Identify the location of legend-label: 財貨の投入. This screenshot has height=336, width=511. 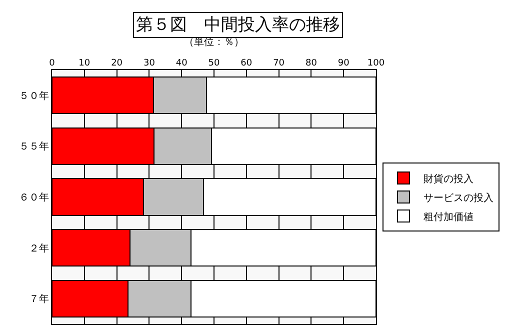
(448, 178).